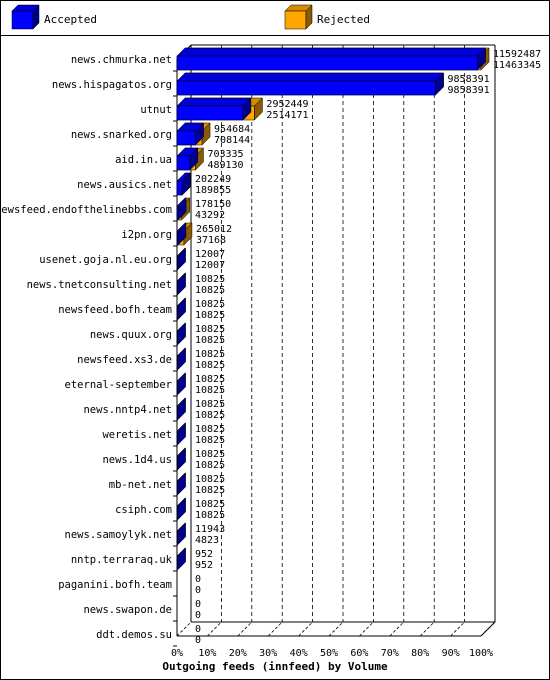 This screenshot has width=550, height=680. I want to click on category-label: ddt.demos.su, so click(134, 635).